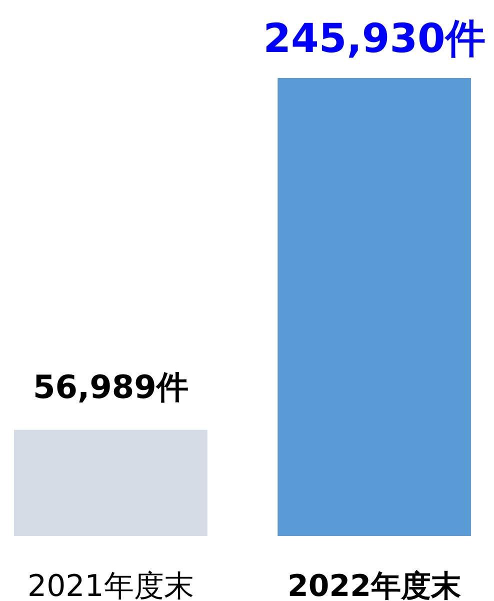 The width and height of the screenshot is (494, 601). What do you see at coordinates (111, 585) in the screenshot?
I see `x-tick-label: 2021年度末` at bounding box center [111, 585].